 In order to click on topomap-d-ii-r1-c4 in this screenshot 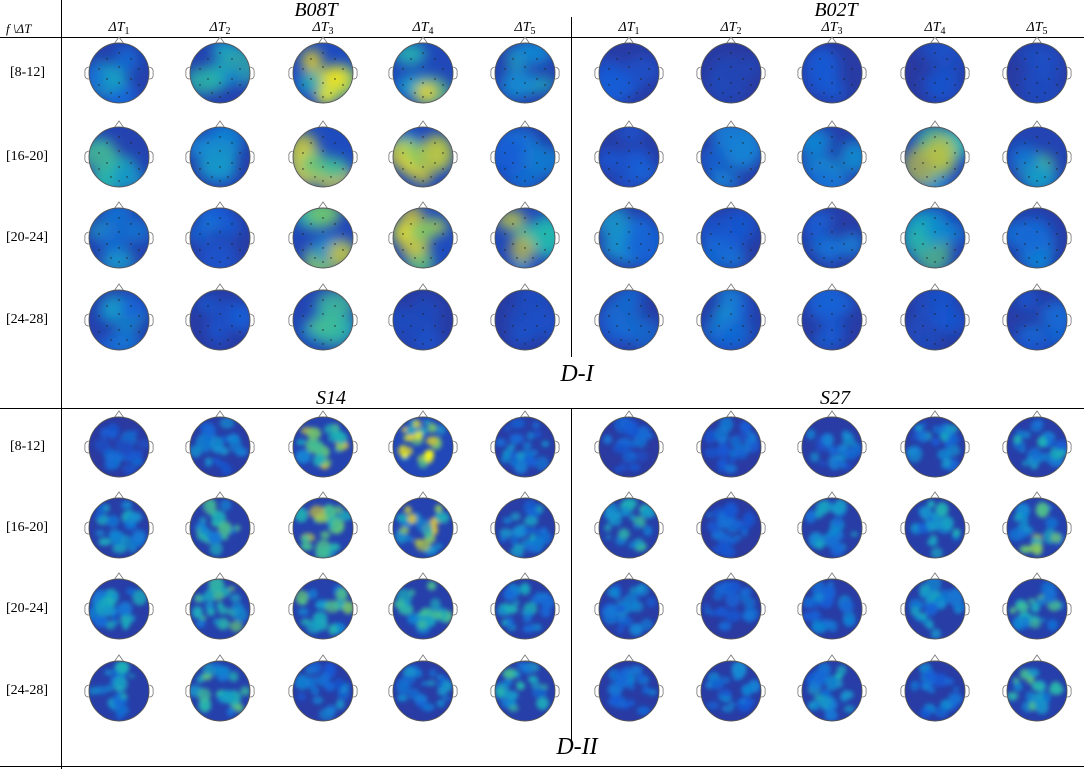, I will do `click(423, 444)`.